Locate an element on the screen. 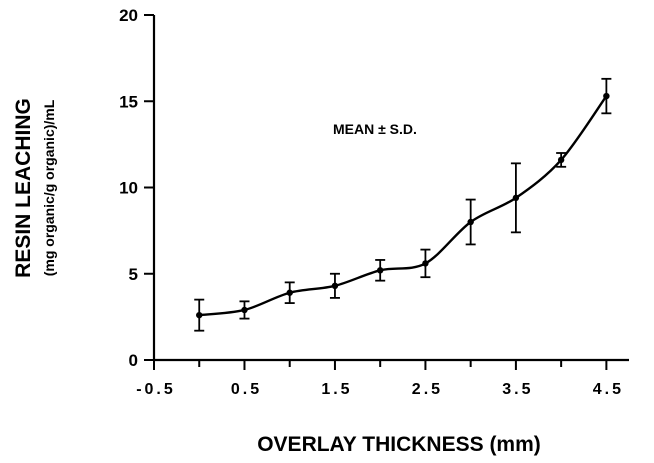  x-tick-label: 1.5 is located at coordinates (336, 389).